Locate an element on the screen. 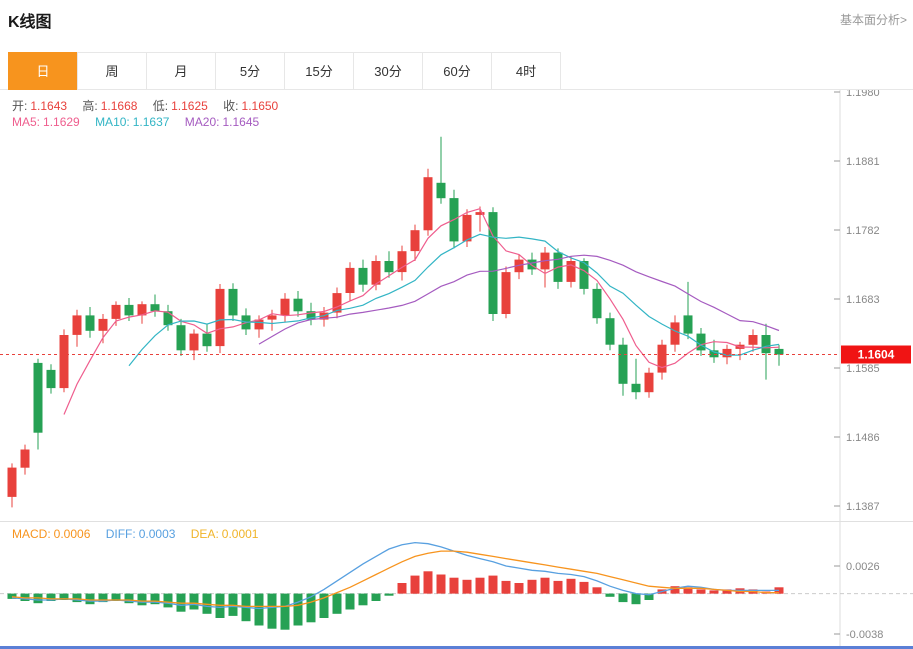 This screenshot has height=649, width=913. open-value: 1.1643 is located at coordinates (49, 106).